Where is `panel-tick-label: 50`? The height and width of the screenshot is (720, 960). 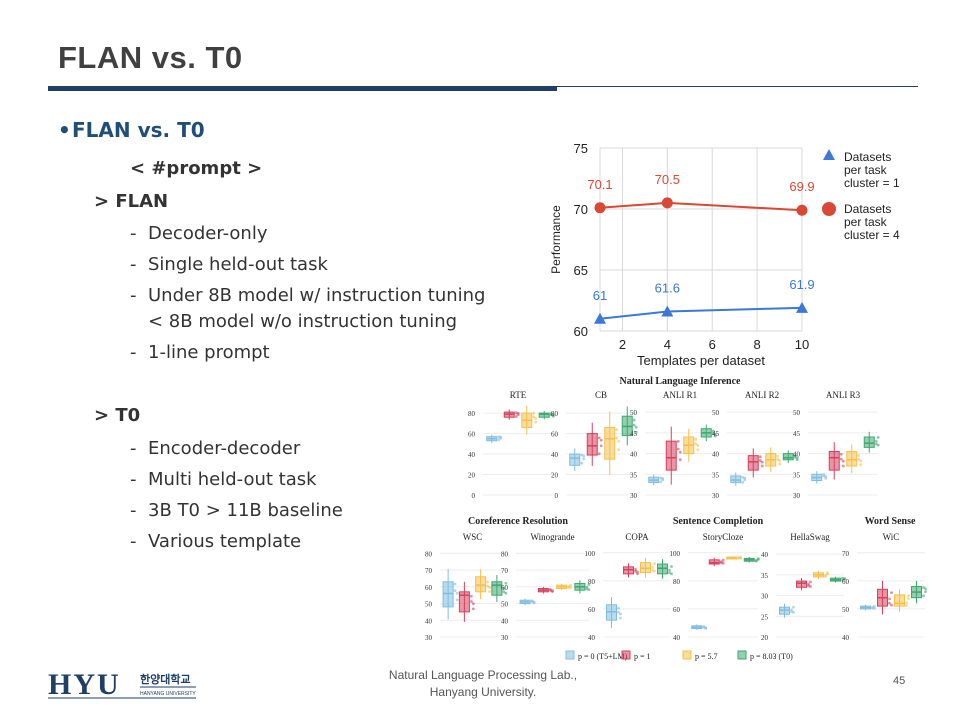 panel-tick-label: 50 is located at coordinates (846, 610).